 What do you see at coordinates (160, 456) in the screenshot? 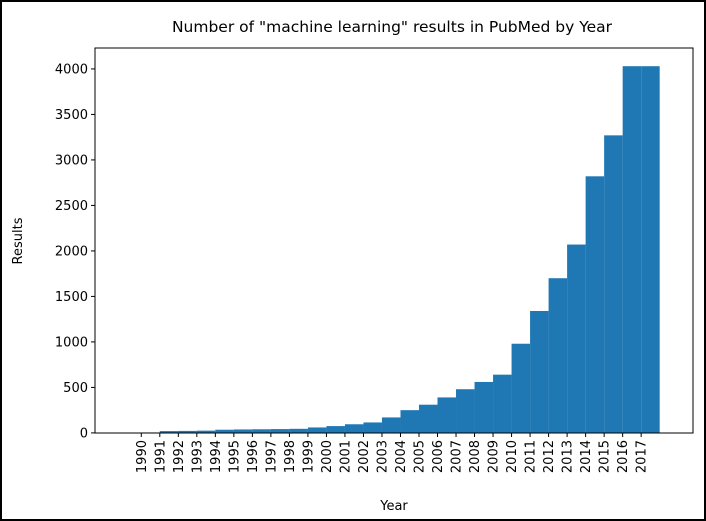
I see `x-tick-label: 1991` at bounding box center [160, 456].